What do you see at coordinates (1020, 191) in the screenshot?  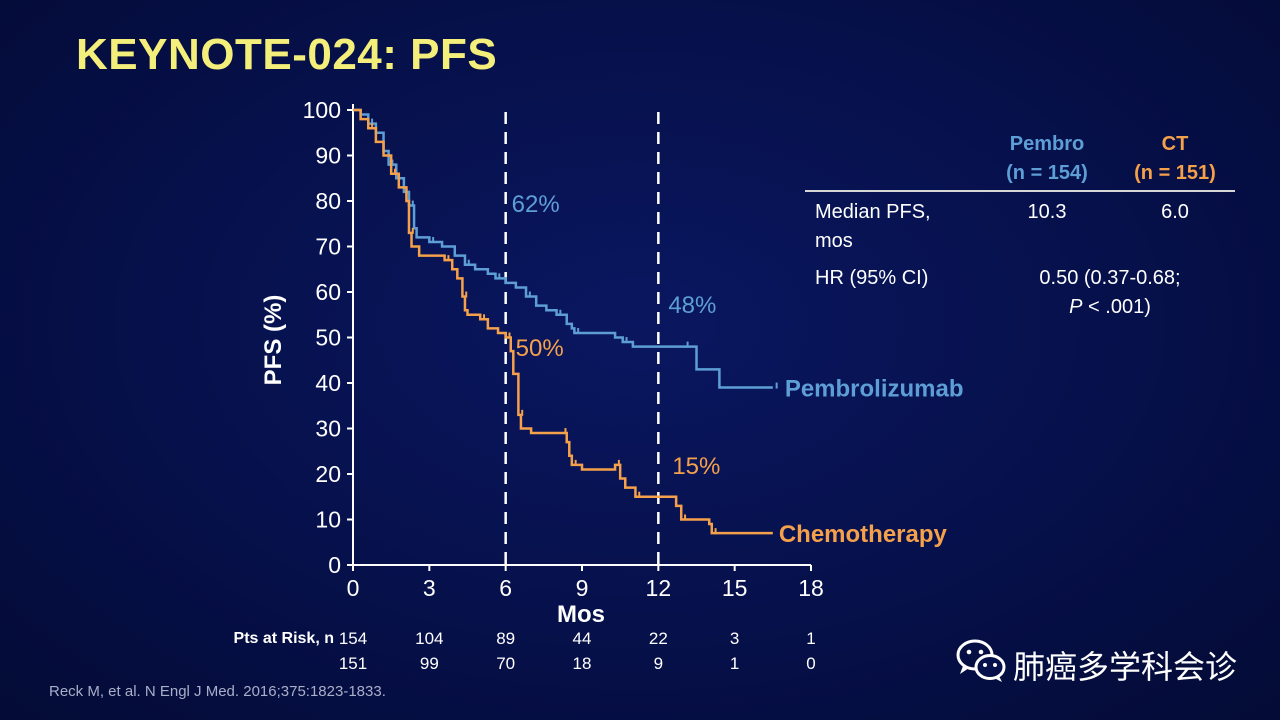 I see `stats-divider` at bounding box center [1020, 191].